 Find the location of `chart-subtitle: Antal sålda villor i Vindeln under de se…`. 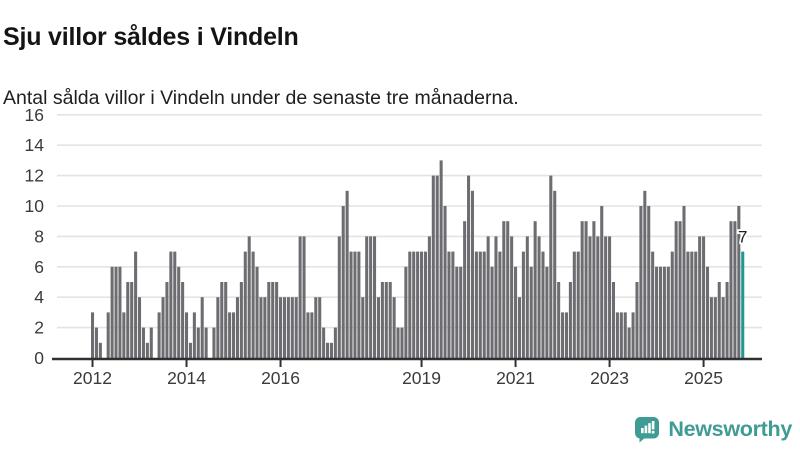

chart-subtitle: Antal sålda villor i Vindeln under de se… is located at coordinates (261, 97).